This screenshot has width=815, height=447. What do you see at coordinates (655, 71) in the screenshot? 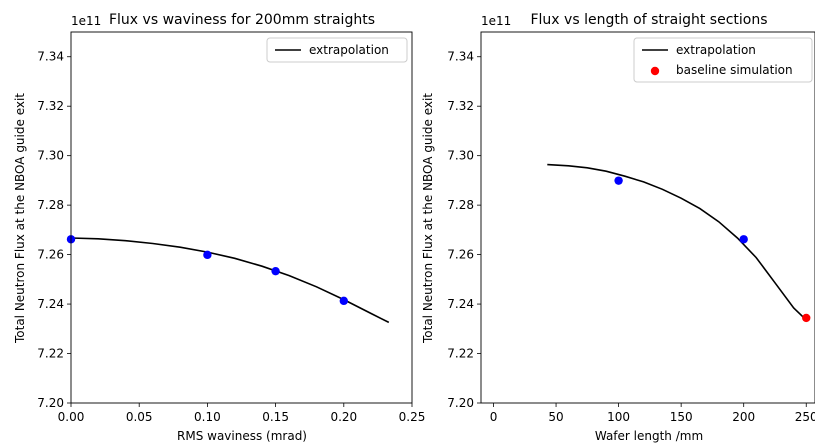
I see `legend-marker-swatch` at bounding box center [655, 71].